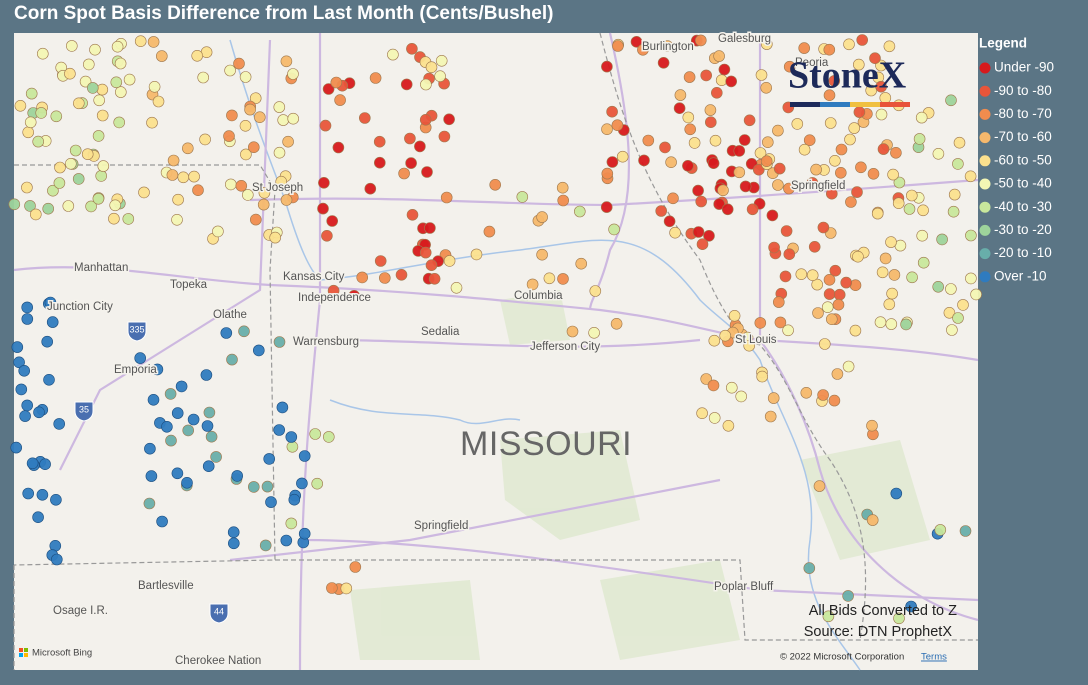 The image size is (1088, 685). Describe the element at coordinates (219, 611) in the screenshot. I see `highway-label: 44` at that location.